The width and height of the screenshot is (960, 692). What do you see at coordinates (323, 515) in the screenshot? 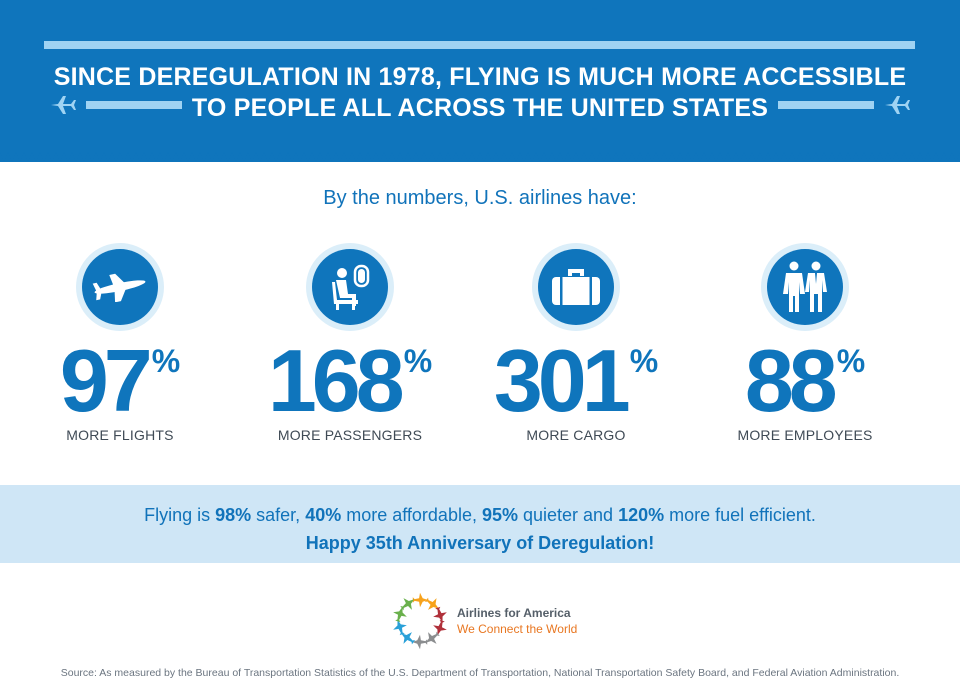
I see `summary-highlight: 40%` at bounding box center [323, 515].